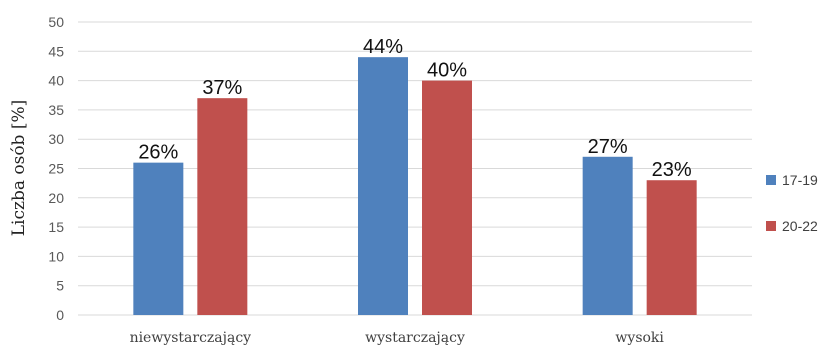 The height and width of the screenshot is (349, 830). Describe the element at coordinates (158, 153) in the screenshot. I see `data-label: 26%` at that location.